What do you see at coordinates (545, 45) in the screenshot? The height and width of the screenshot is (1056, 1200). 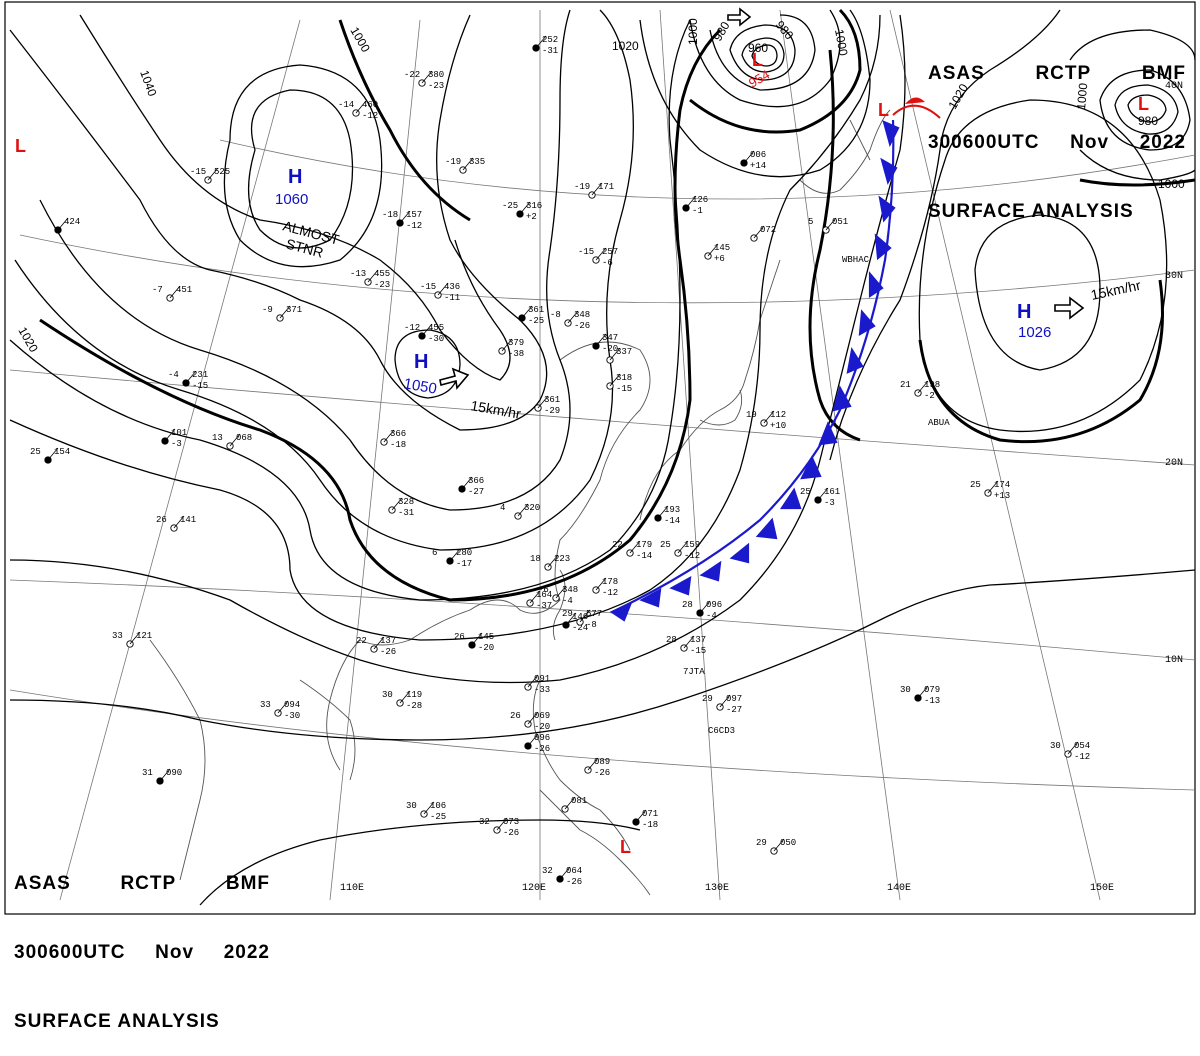 I see `station-model: 252-31` at bounding box center [545, 45].